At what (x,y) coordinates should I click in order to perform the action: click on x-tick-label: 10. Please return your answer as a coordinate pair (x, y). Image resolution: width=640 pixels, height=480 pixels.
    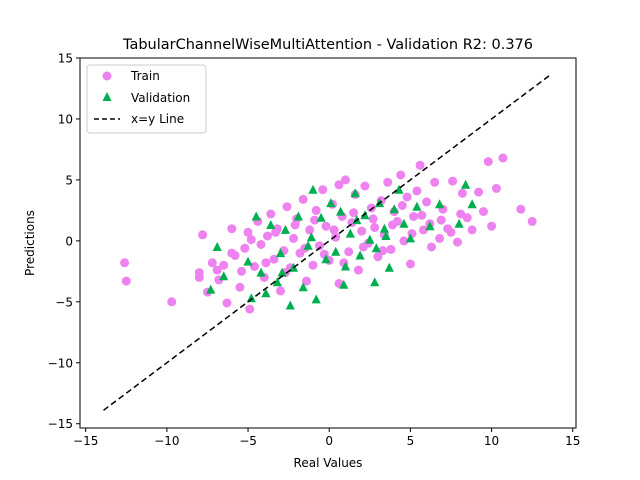
    Looking at the image, I should click on (491, 441).